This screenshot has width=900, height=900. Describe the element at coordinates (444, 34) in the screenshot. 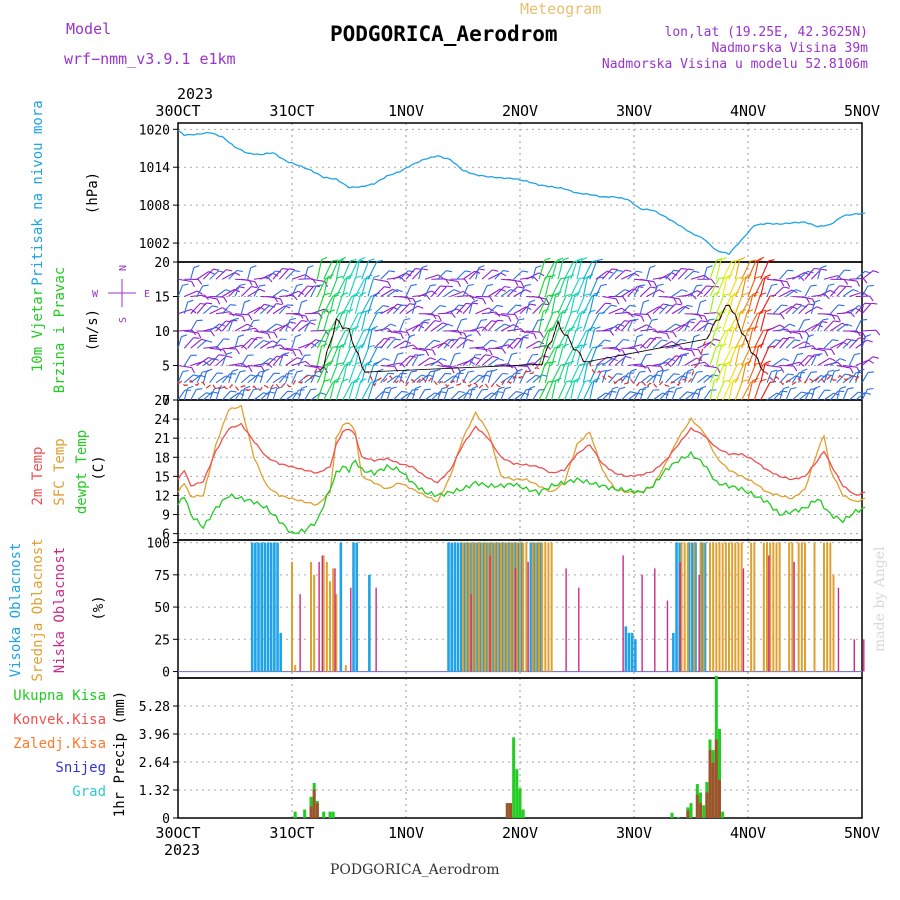

I see `station-title: PODGORICA_Aerodrom` at that location.